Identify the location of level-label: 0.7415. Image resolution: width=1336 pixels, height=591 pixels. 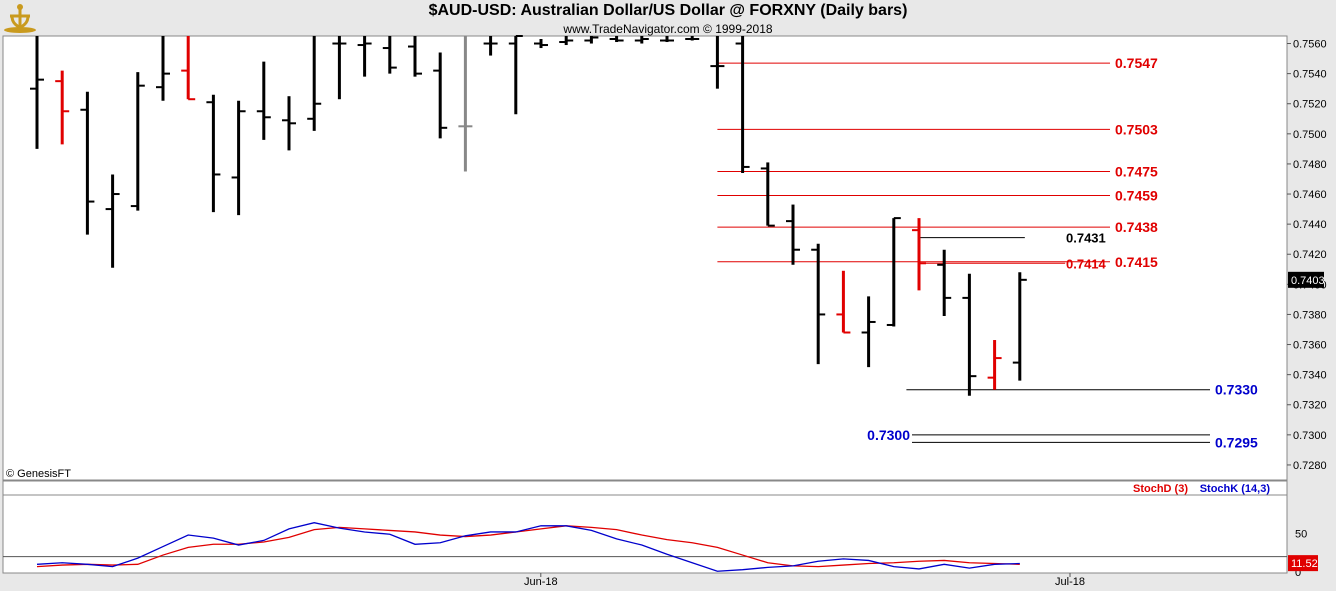
(1136, 262).